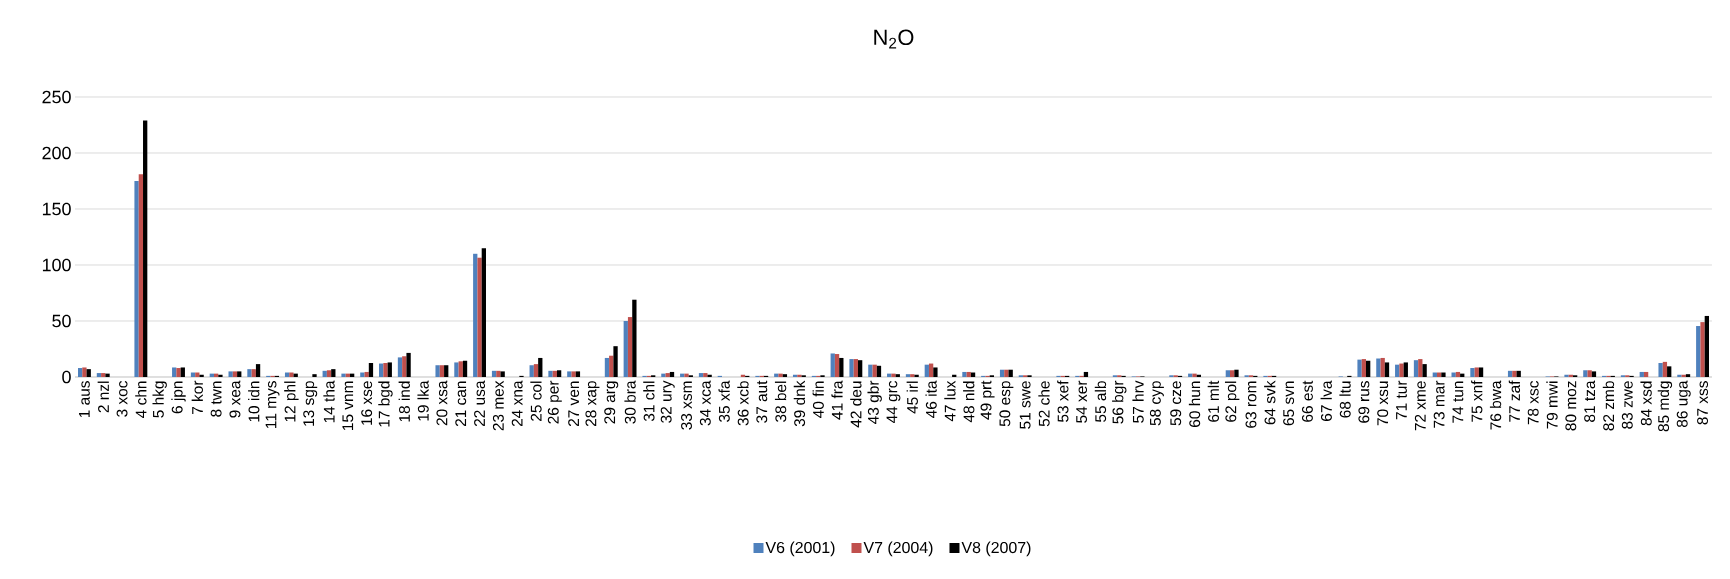 The width and height of the screenshot is (1730, 579). What do you see at coordinates (1420, 406) in the screenshot?
I see `x-tick-label: 72 xme` at bounding box center [1420, 406].